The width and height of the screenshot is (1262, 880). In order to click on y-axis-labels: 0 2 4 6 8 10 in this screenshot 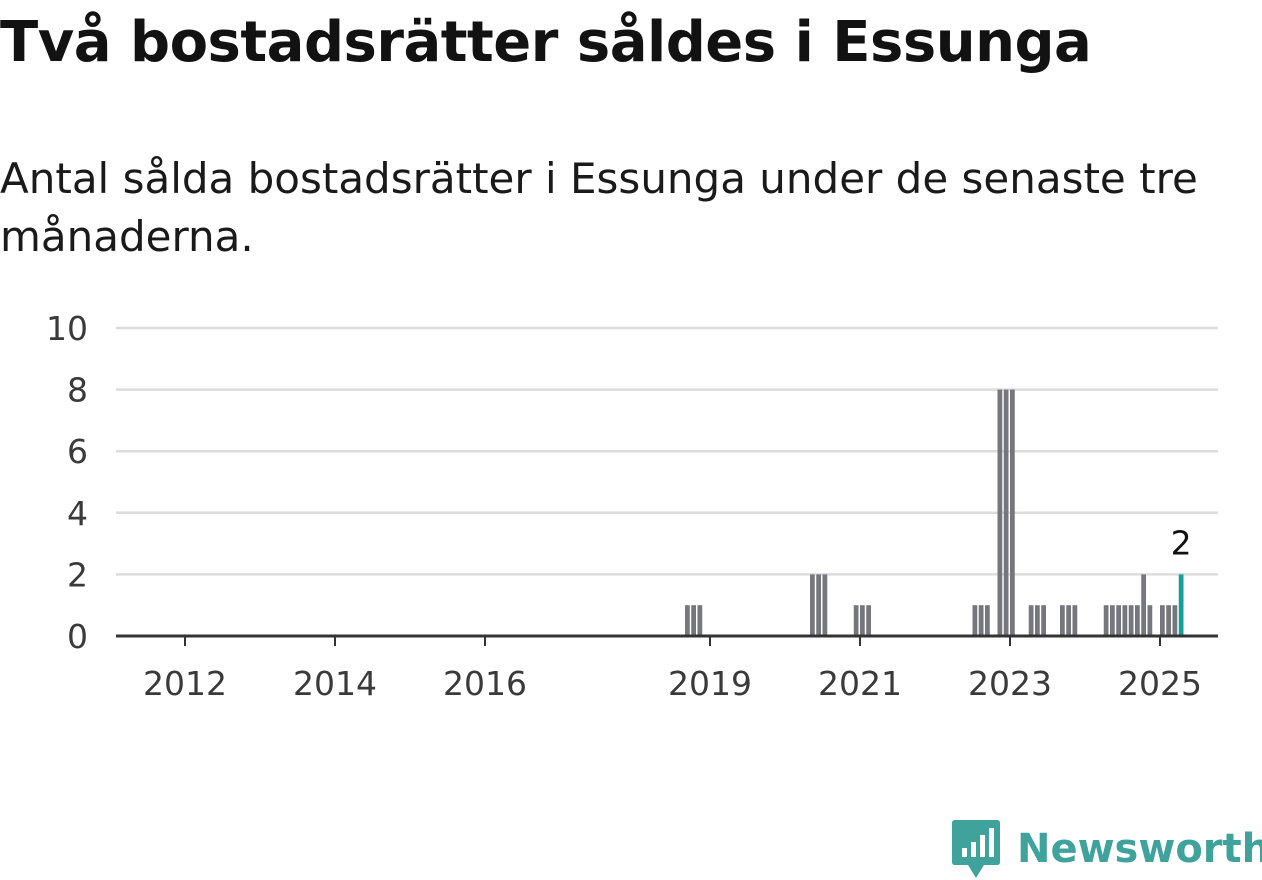, I will do `click(67, 482)`.